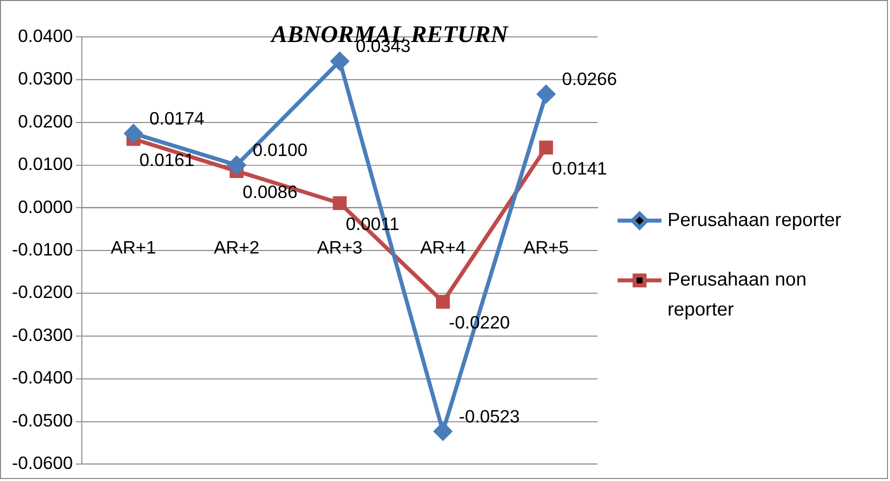 The image size is (890, 481). Describe the element at coordinates (45, 36) in the screenshot. I see `y-tick-label: 0.0400` at that location.